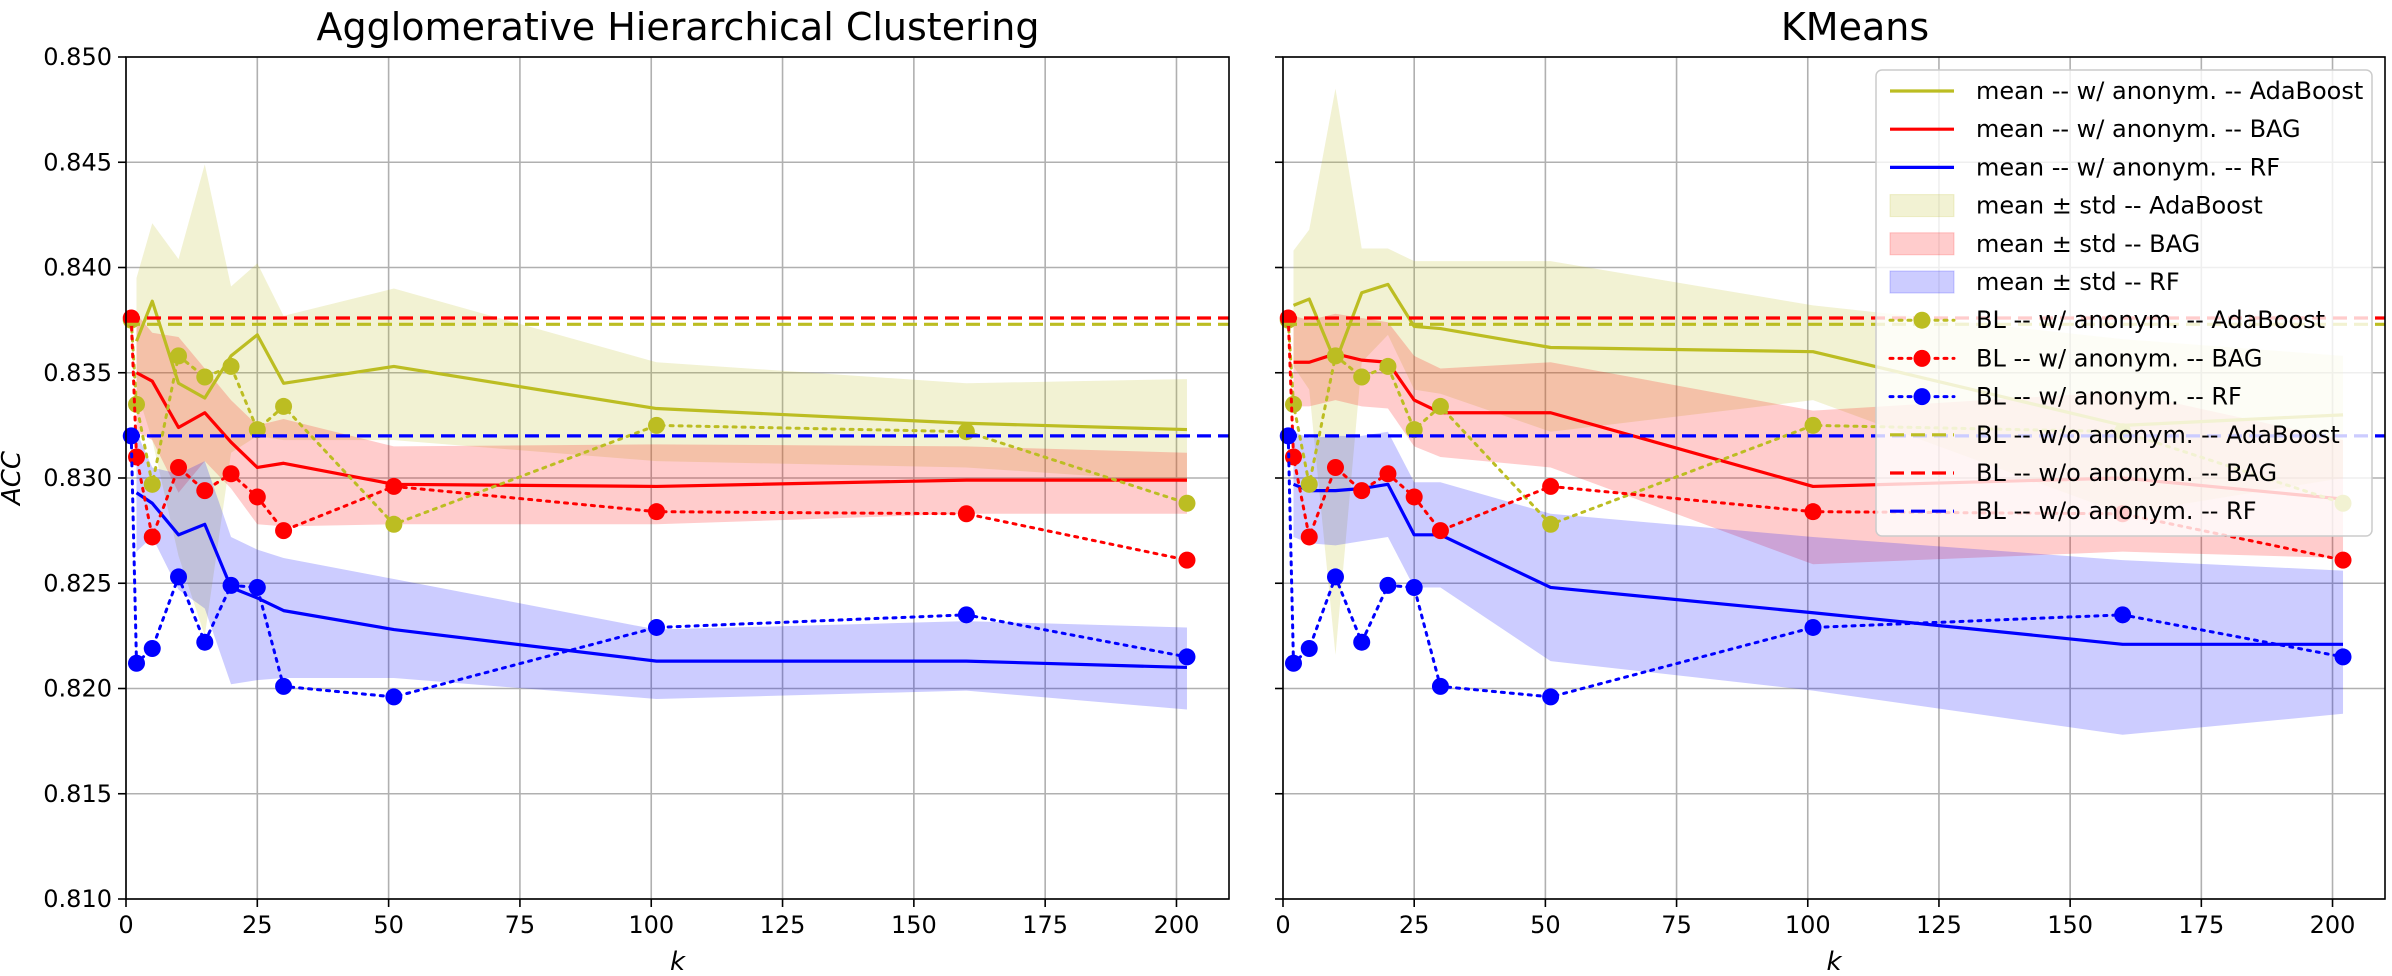 This screenshot has height=976, width=2392. What do you see at coordinates (77, 373) in the screenshot?
I see `y-tick-label: 0.835` at bounding box center [77, 373].